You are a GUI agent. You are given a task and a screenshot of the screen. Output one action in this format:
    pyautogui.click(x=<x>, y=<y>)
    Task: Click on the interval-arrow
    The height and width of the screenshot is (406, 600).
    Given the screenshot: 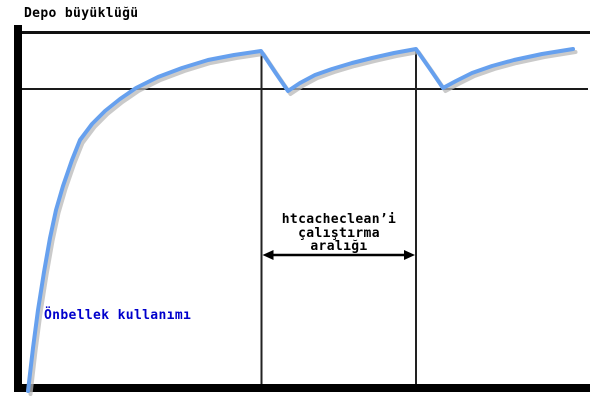 What is the action you would take?
    pyautogui.click(x=338, y=255)
    